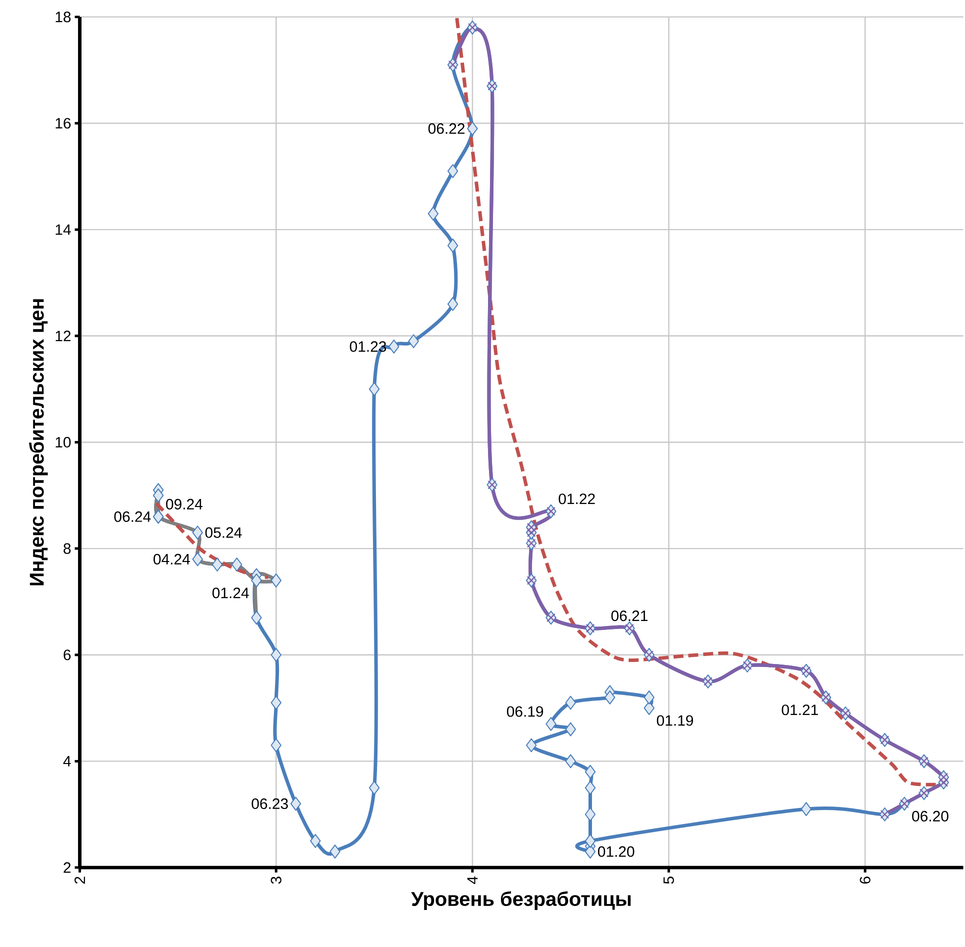  What do you see at coordinates (368, 346) in the screenshot?
I see `annotation: 01.23` at bounding box center [368, 346].